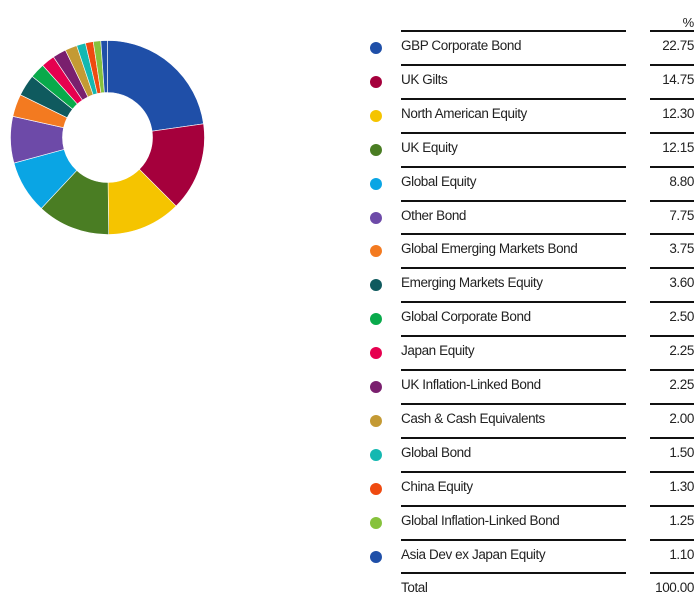 The width and height of the screenshot is (695, 605). What do you see at coordinates (347, 351) in the screenshot?
I see `legend-row: Japan Equity 2.25` at bounding box center [347, 351].